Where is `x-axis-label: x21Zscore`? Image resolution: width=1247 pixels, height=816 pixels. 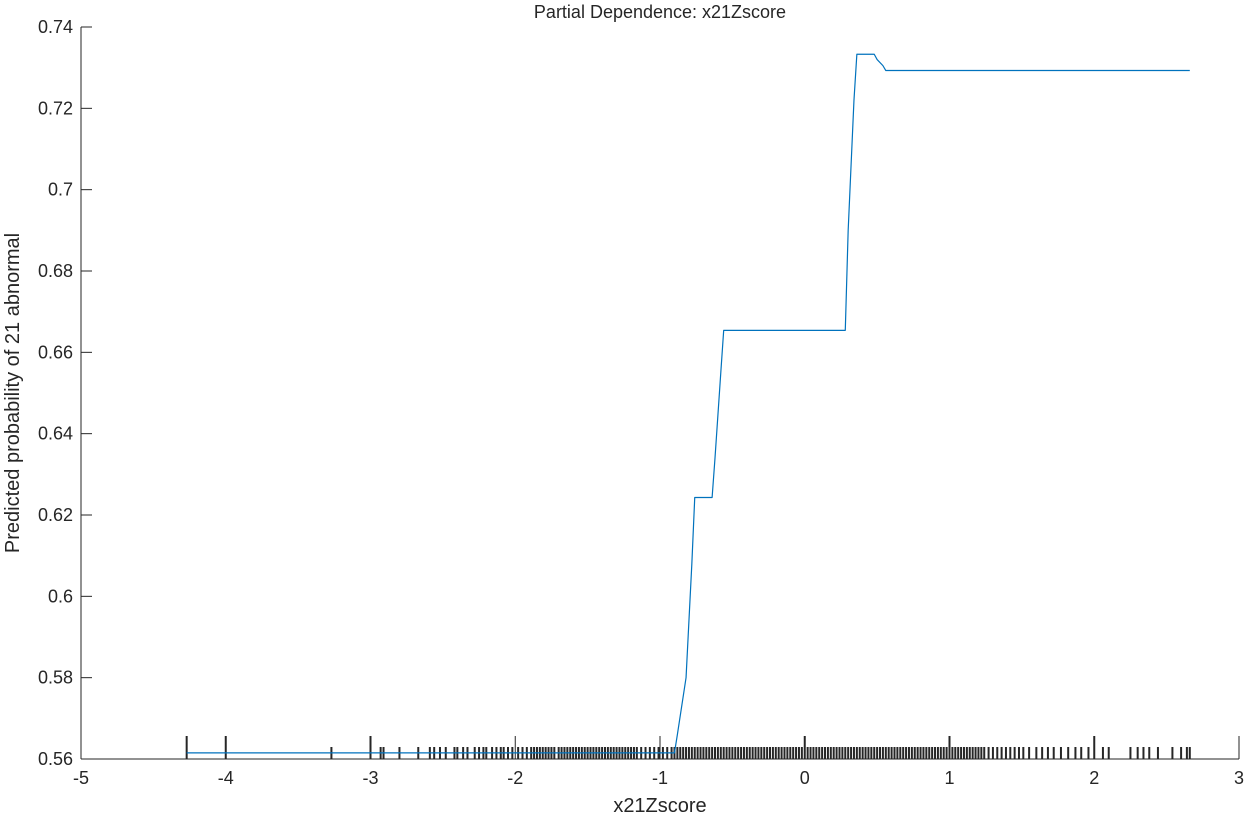 x-axis-label: x21Zscore is located at coordinates (659, 805).